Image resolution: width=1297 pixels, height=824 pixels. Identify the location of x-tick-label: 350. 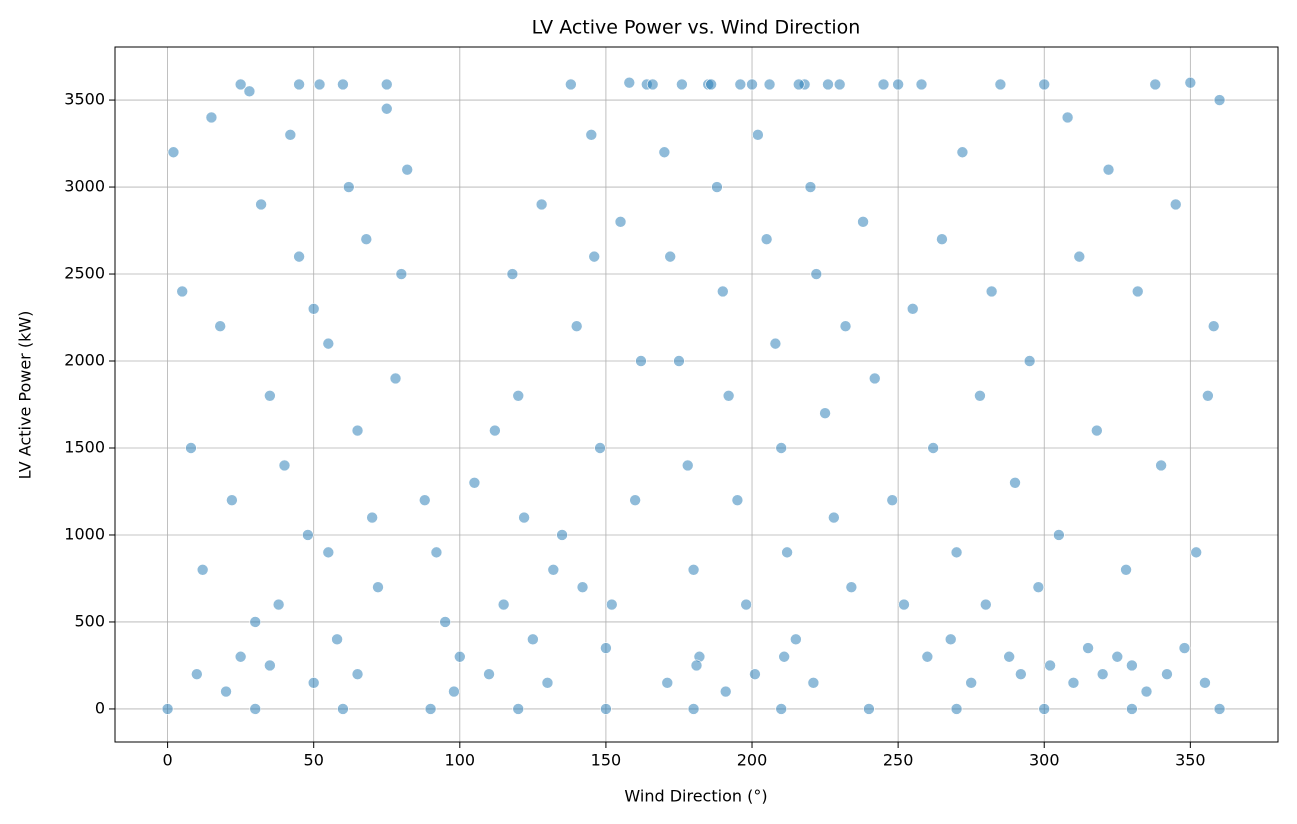
(1190, 760).